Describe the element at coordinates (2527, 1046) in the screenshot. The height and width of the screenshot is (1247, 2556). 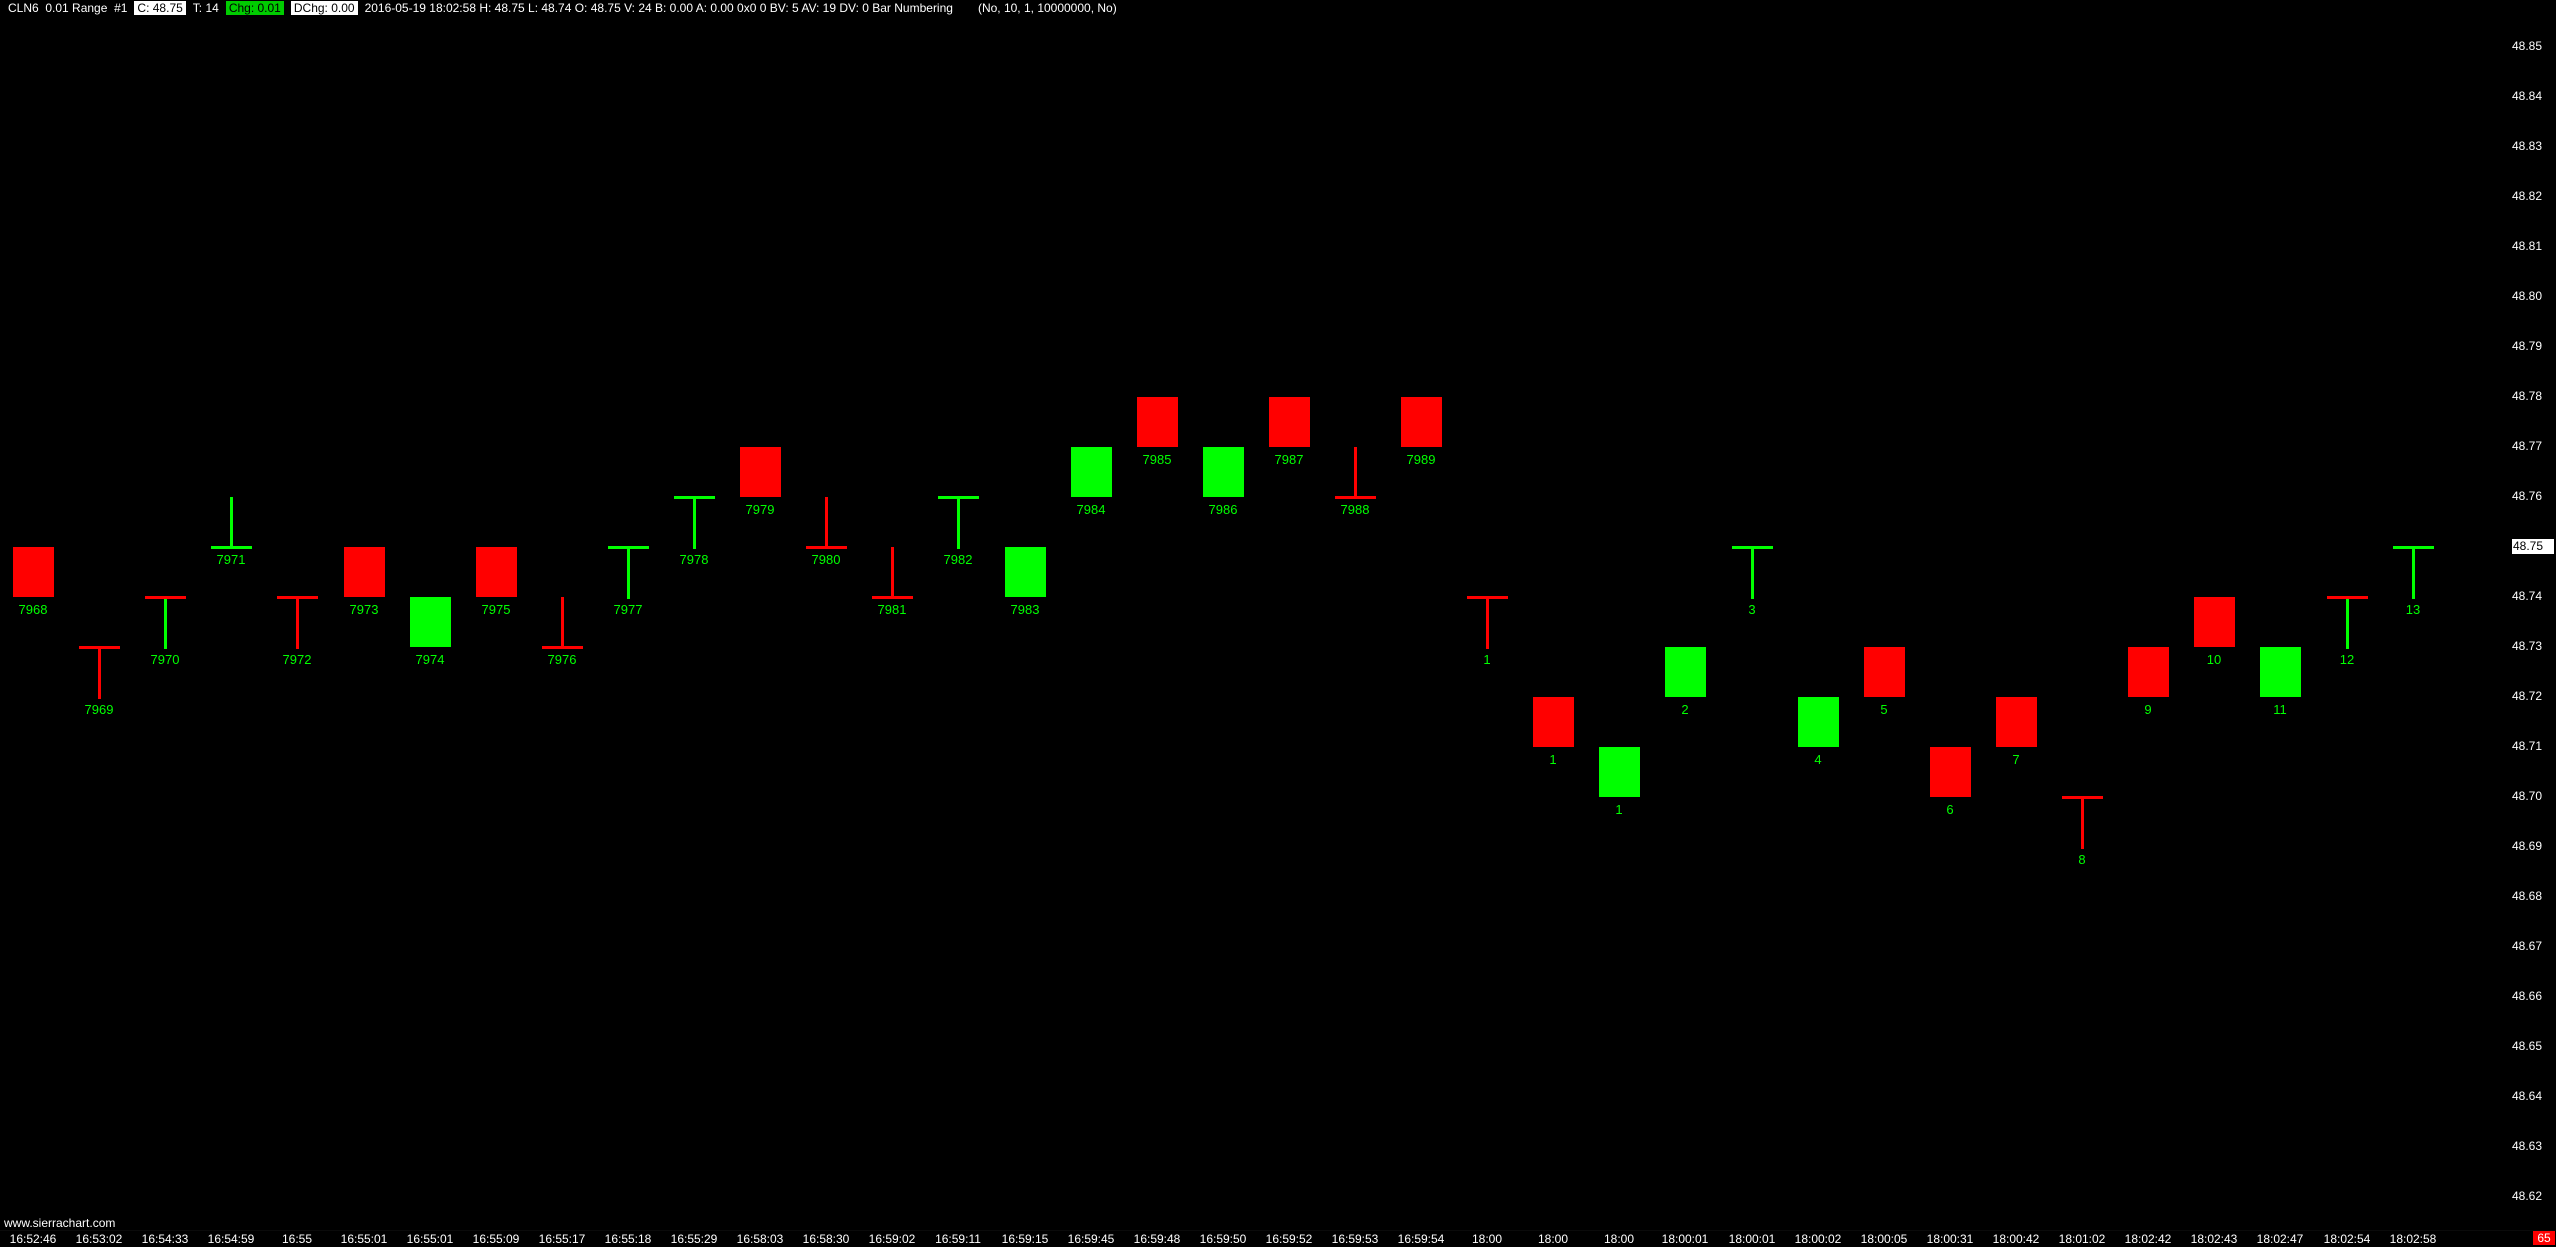
I see `price-tick-label: 48.65` at that location.